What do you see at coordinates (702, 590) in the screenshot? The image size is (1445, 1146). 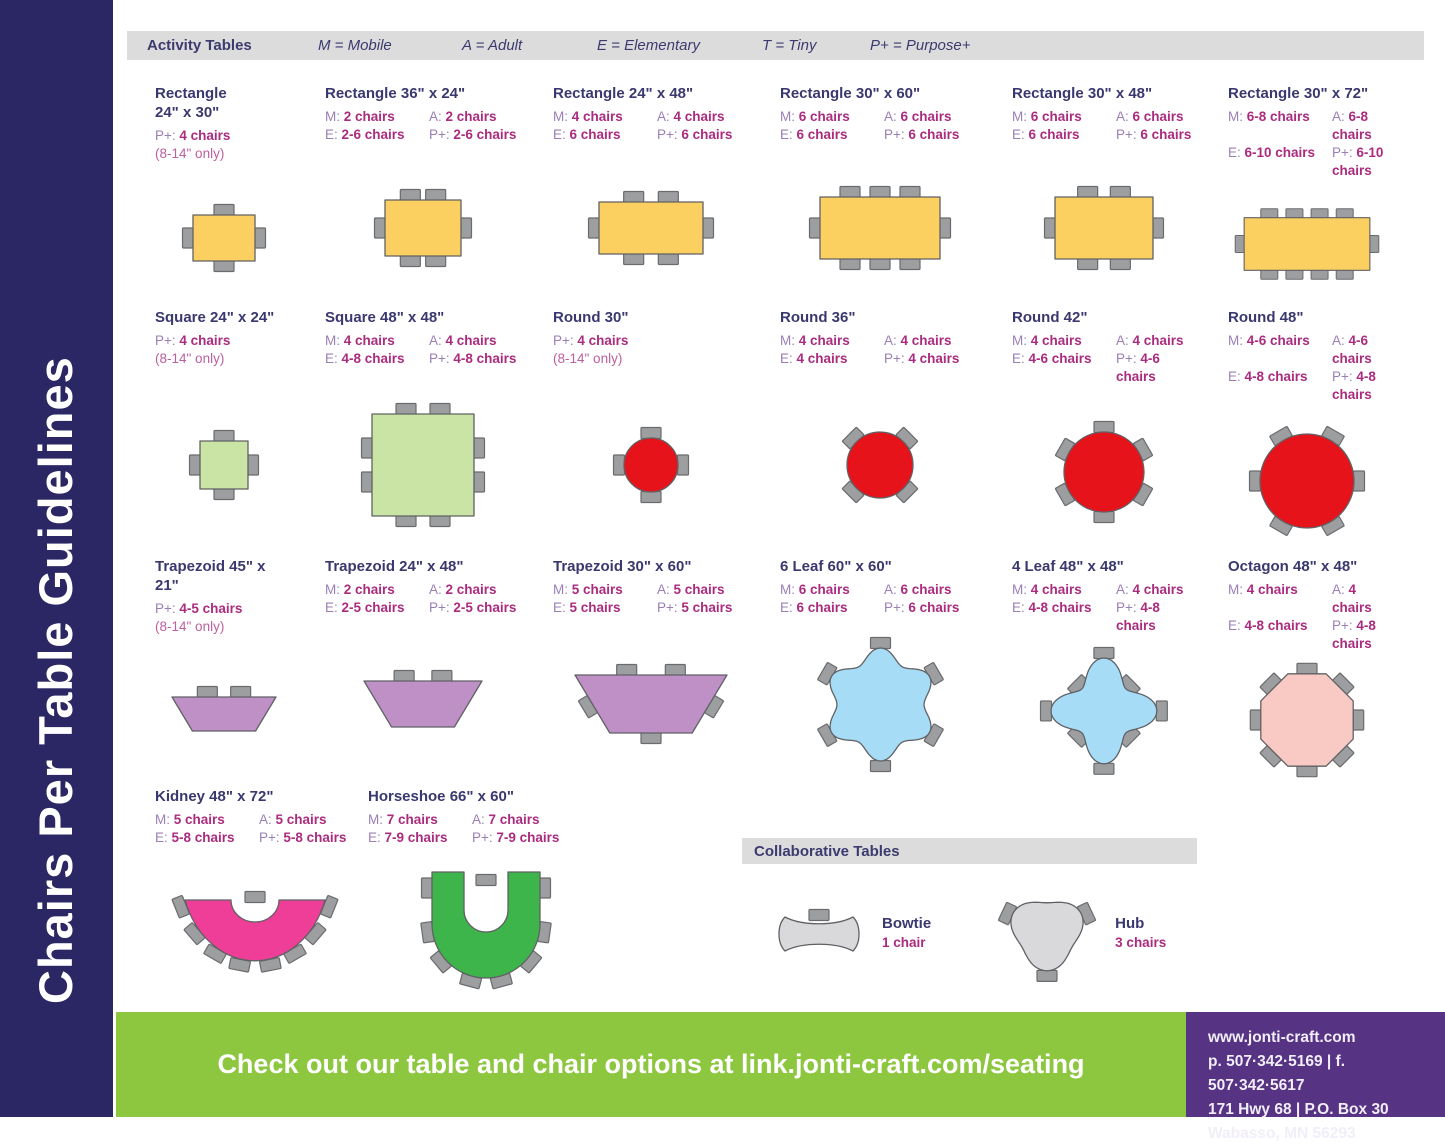 I see `chair-count-stat: A: 5 chairs` at bounding box center [702, 590].